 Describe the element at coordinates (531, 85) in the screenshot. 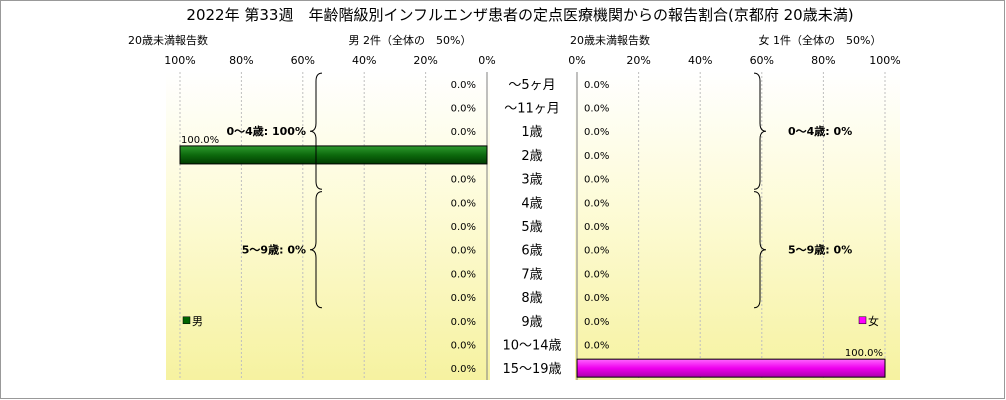

I see `category-label: ～5ヶ月` at that location.